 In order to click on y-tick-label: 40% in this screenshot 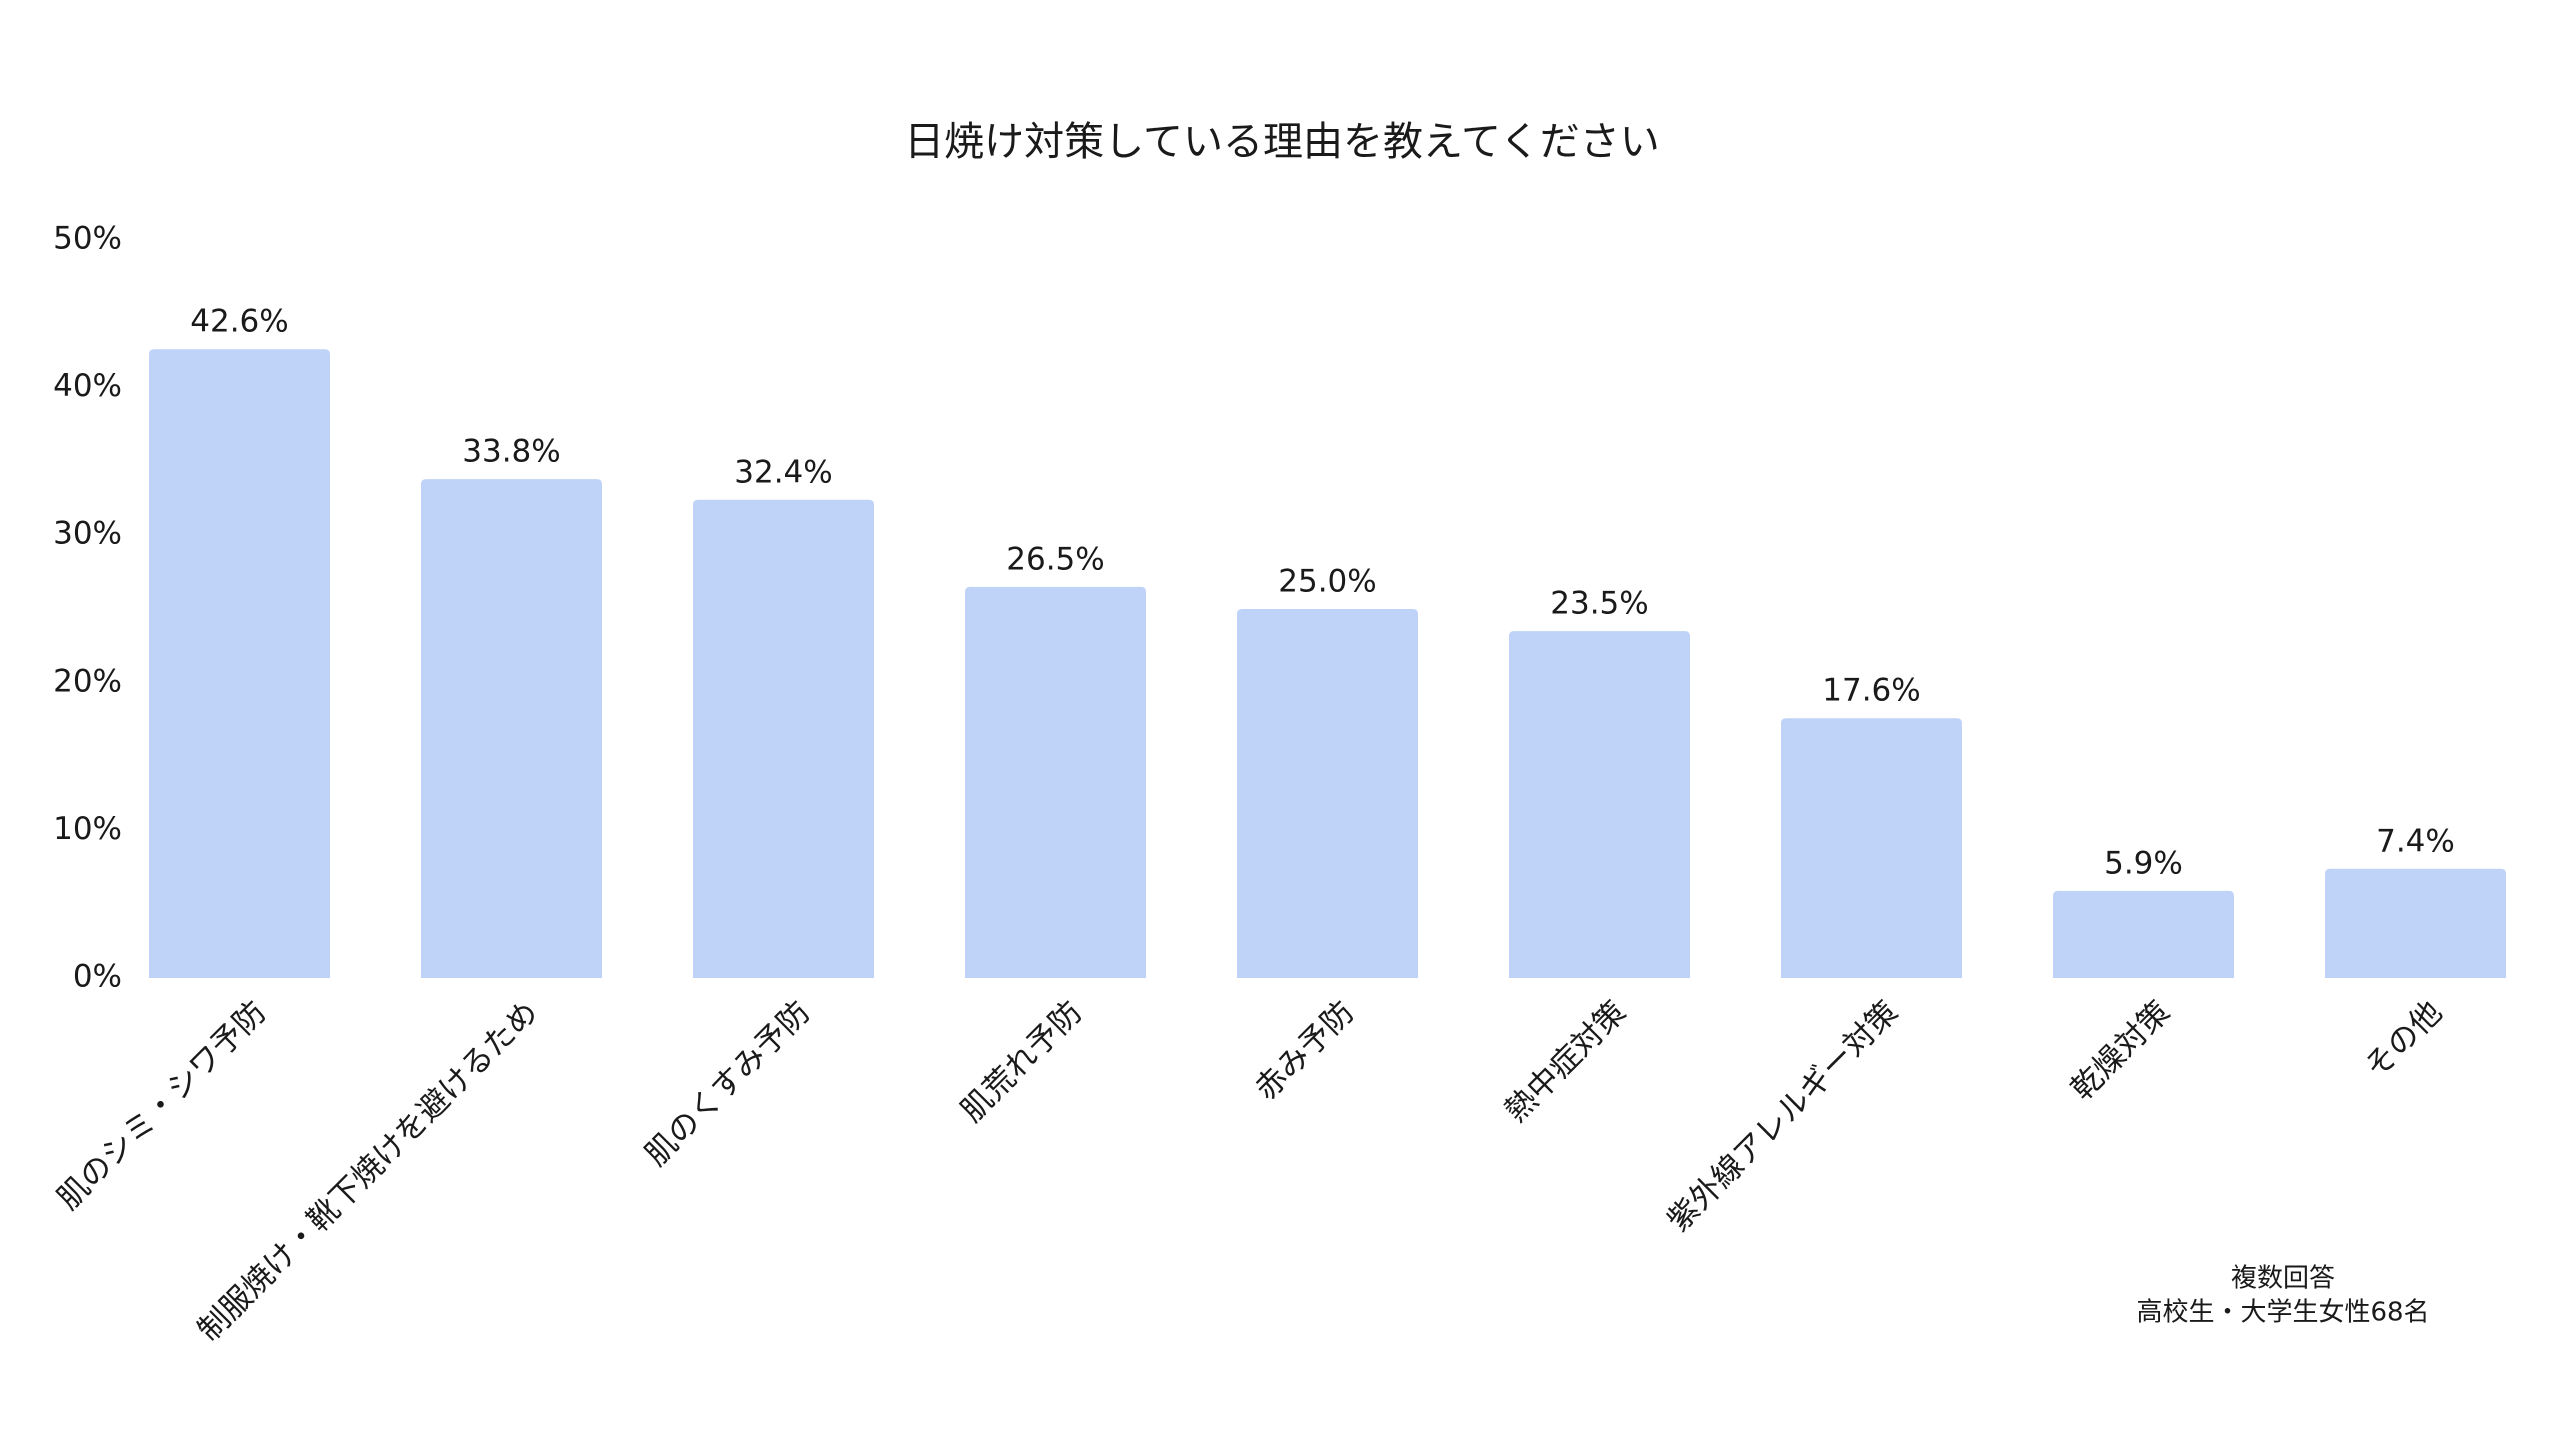, I will do `click(87, 386)`.